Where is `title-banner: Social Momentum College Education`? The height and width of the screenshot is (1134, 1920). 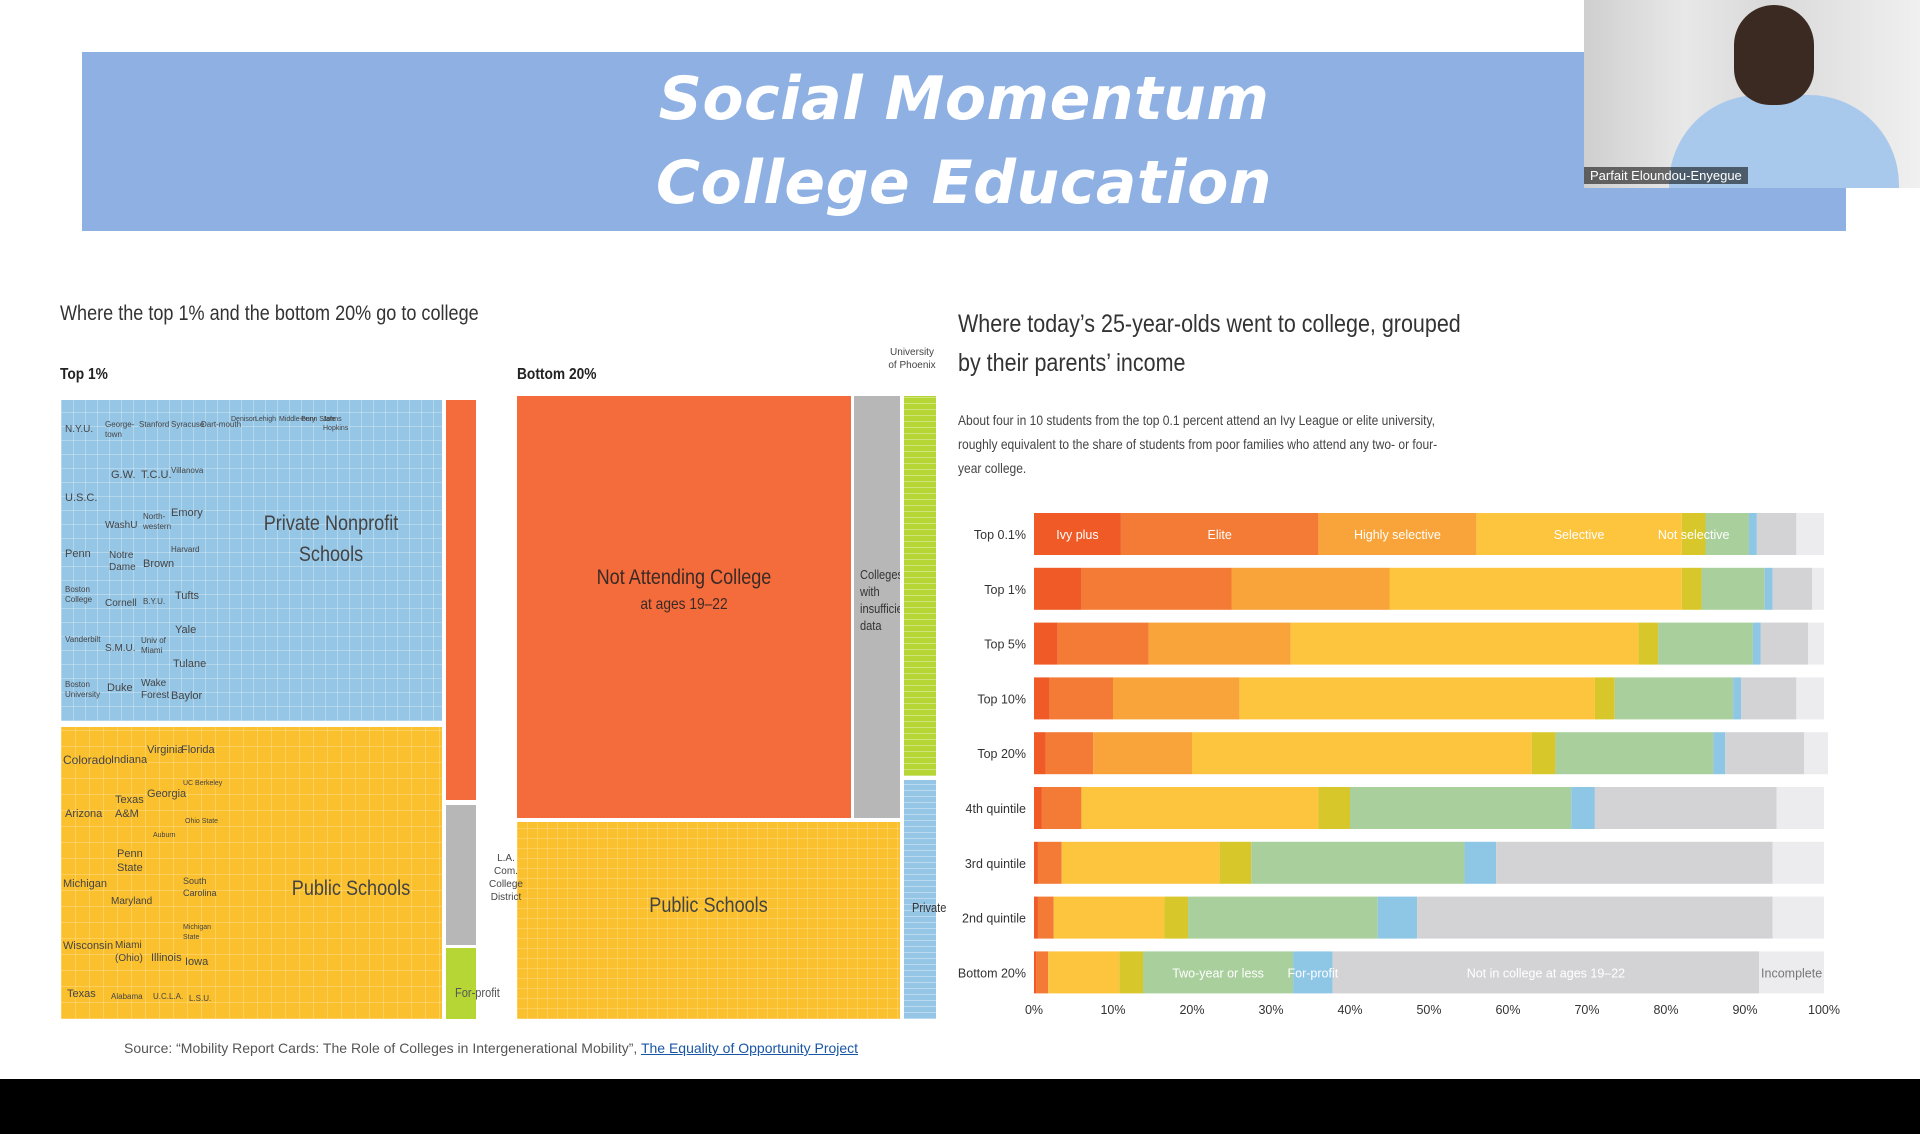 title-banner: Social Momentum College Education is located at coordinates (964, 141).